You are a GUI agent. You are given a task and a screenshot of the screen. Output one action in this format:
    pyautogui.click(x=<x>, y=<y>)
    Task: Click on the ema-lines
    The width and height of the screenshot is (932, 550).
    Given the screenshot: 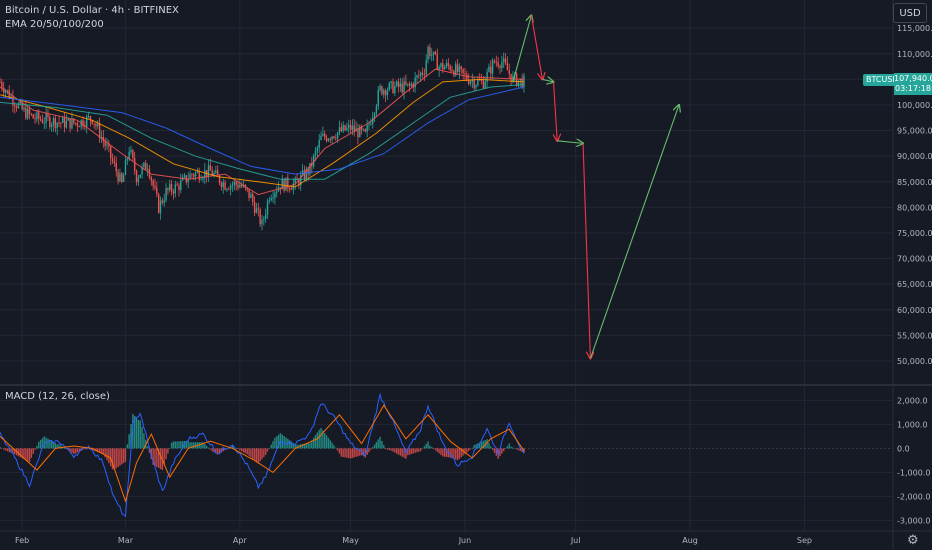 What is the action you would take?
    pyautogui.click(x=262, y=132)
    